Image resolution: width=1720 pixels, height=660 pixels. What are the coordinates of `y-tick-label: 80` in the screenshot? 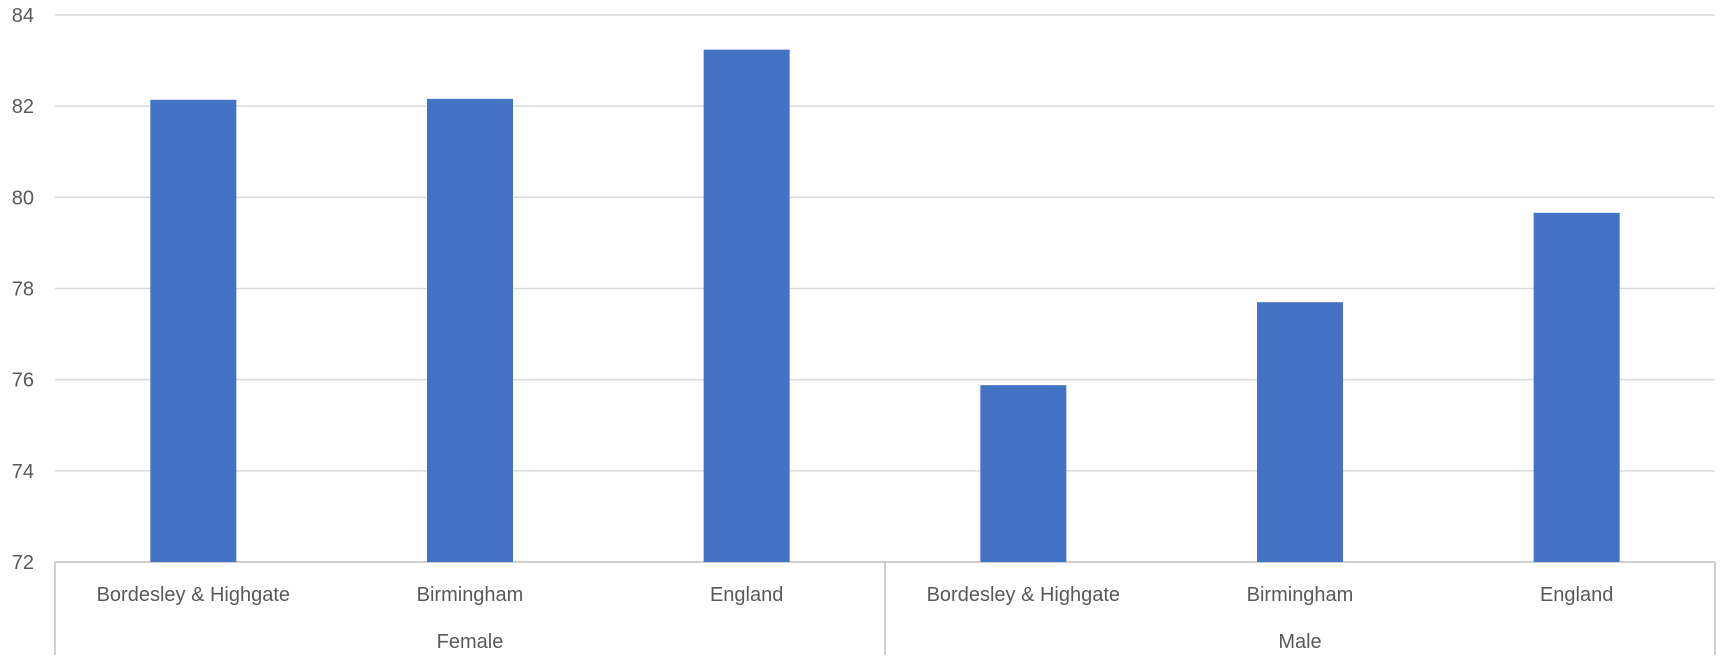 It's located at (23, 198).